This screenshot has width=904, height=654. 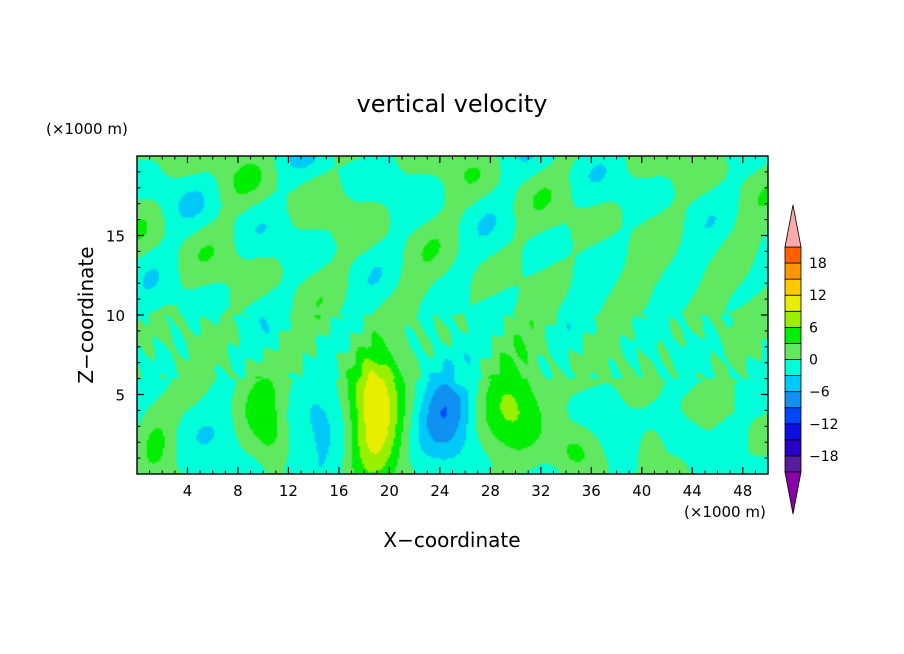 What do you see at coordinates (87, 129) in the screenshot?
I see `y-unit-label: (×1000 m)` at bounding box center [87, 129].